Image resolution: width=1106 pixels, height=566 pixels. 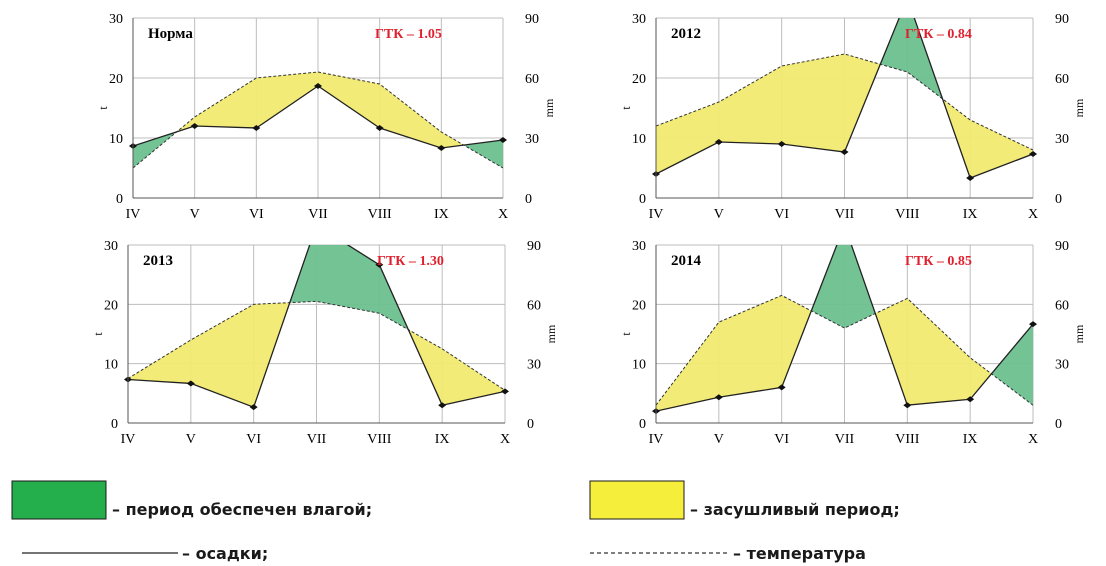 I want to click on legend-dry-swatch, so click(x=637, y=500).